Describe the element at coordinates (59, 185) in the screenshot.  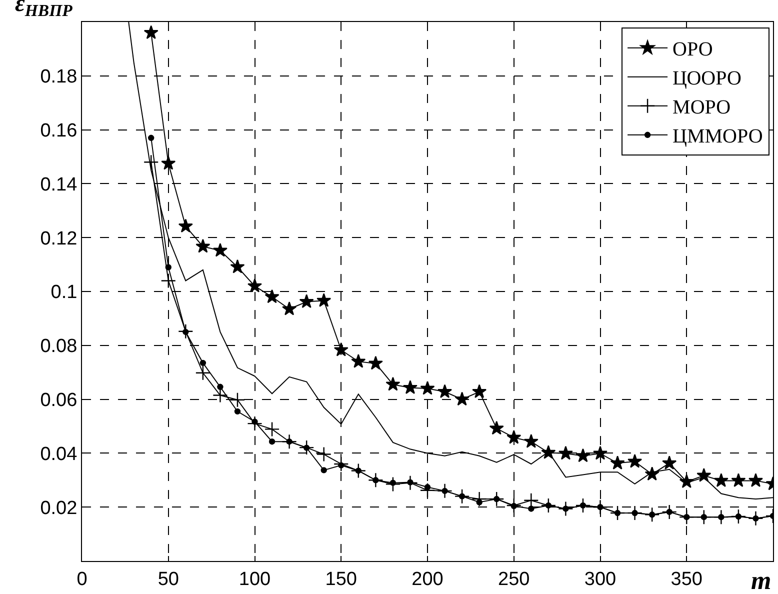
I see `y-tick-label: 0.14` at that location.